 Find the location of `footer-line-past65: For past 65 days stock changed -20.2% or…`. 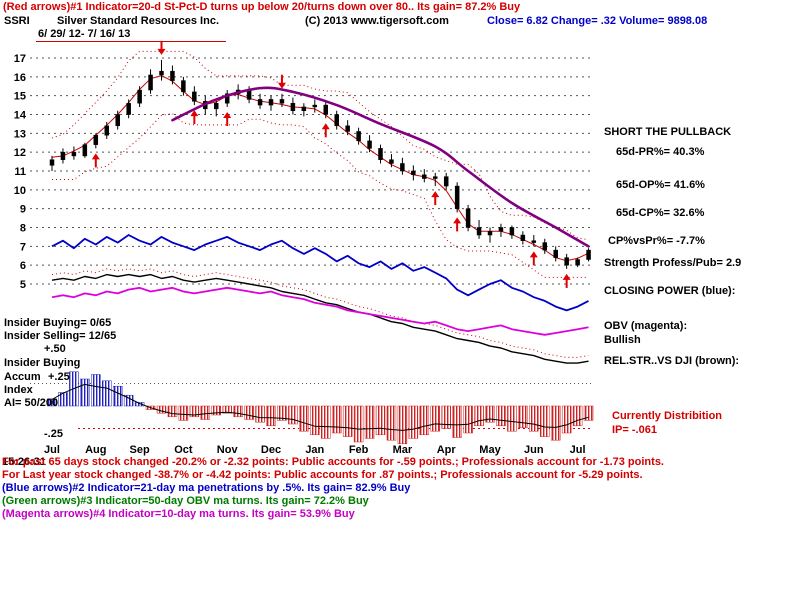

footer-line-past65: For past 65 days stock changed -20.2% or… is located at coordinates (333, 462).